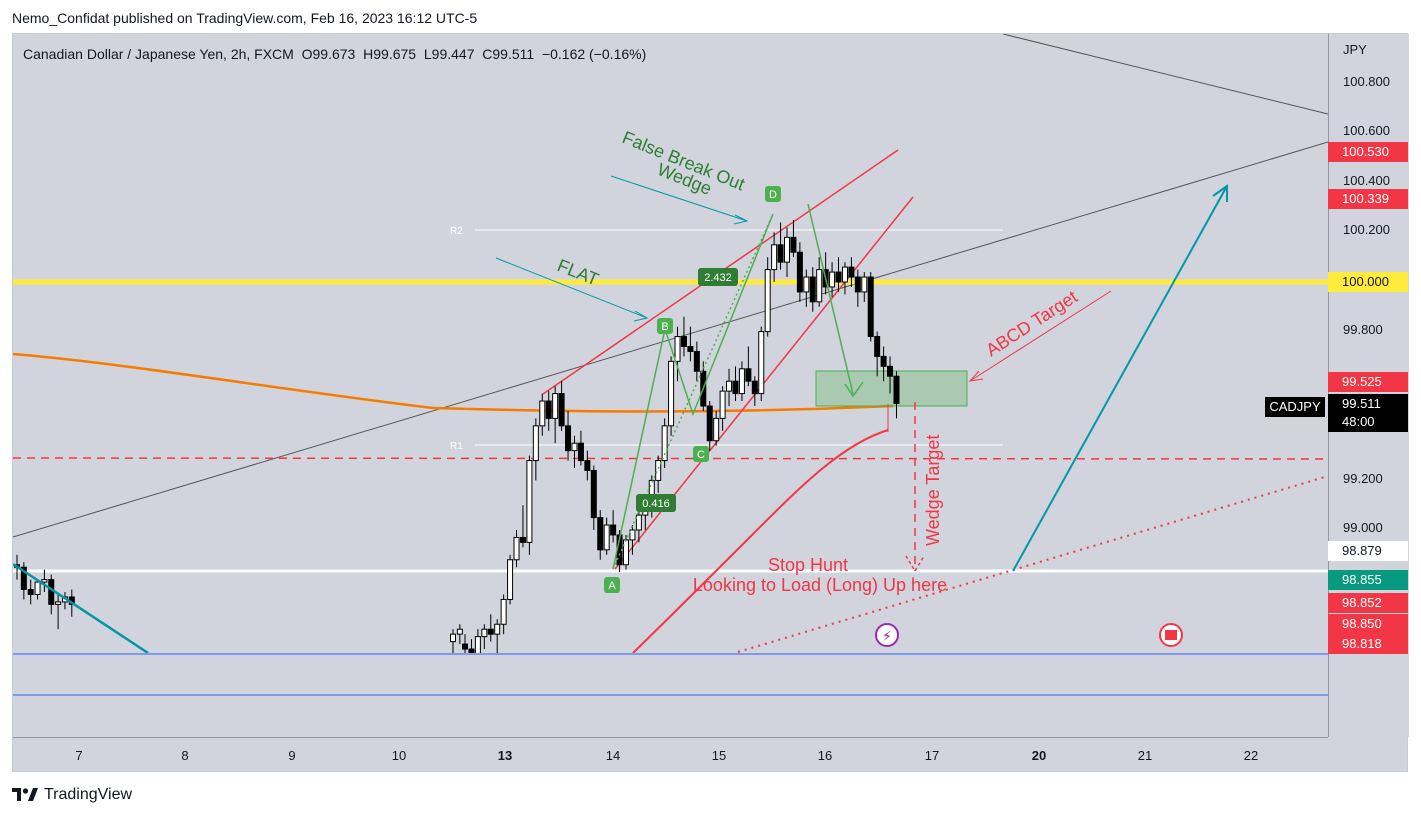  Describe the element at coordinates (79, 755) in the screenshot. I see `time-tick: 7` at that location.